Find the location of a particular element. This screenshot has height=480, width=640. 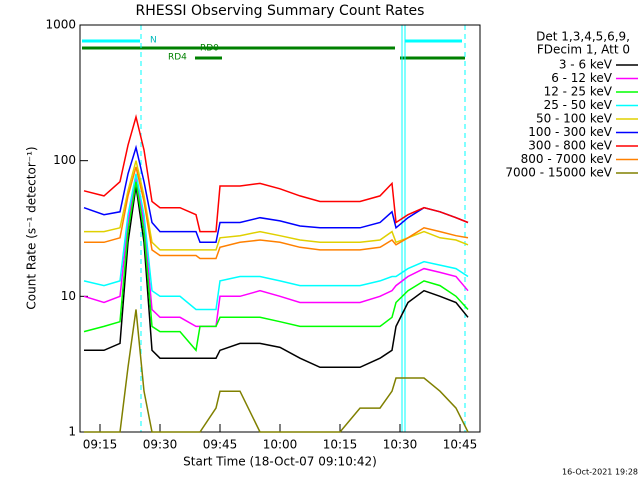

annotation: N is located at coordinates (153, 41).